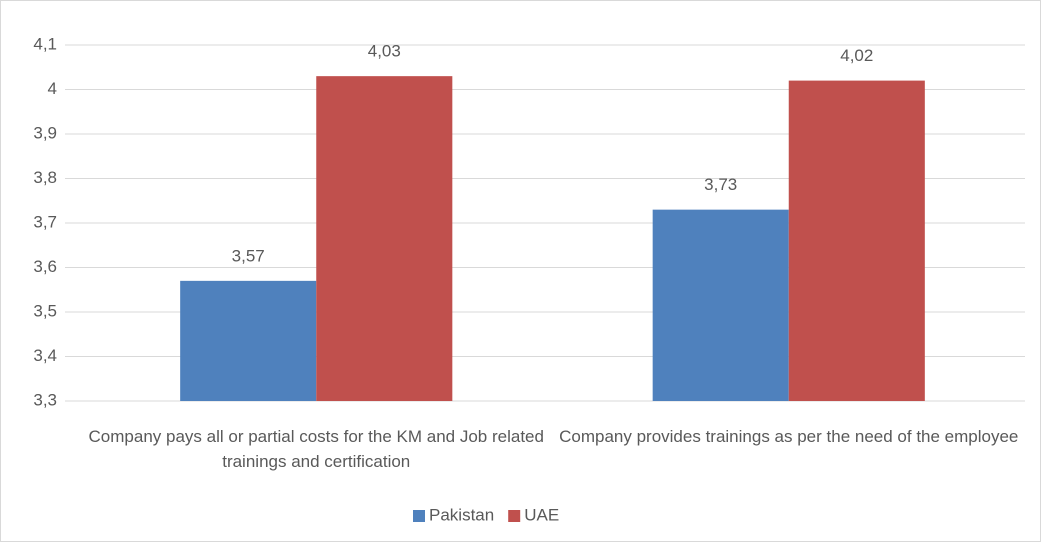 The height and width of the screenshot is (543, 1042). What do you see at coordinates (45, 221) in the screenshot?
I see `y-tick-label: 3,7` at bounding box center [45, 221].